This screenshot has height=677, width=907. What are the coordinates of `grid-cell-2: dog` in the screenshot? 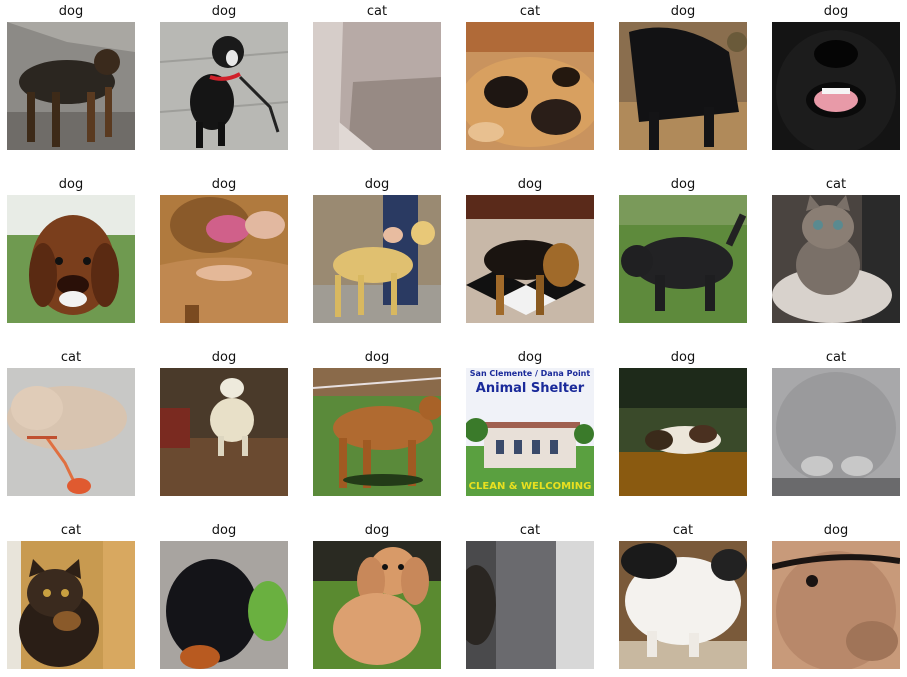 It's located at (224, 79).